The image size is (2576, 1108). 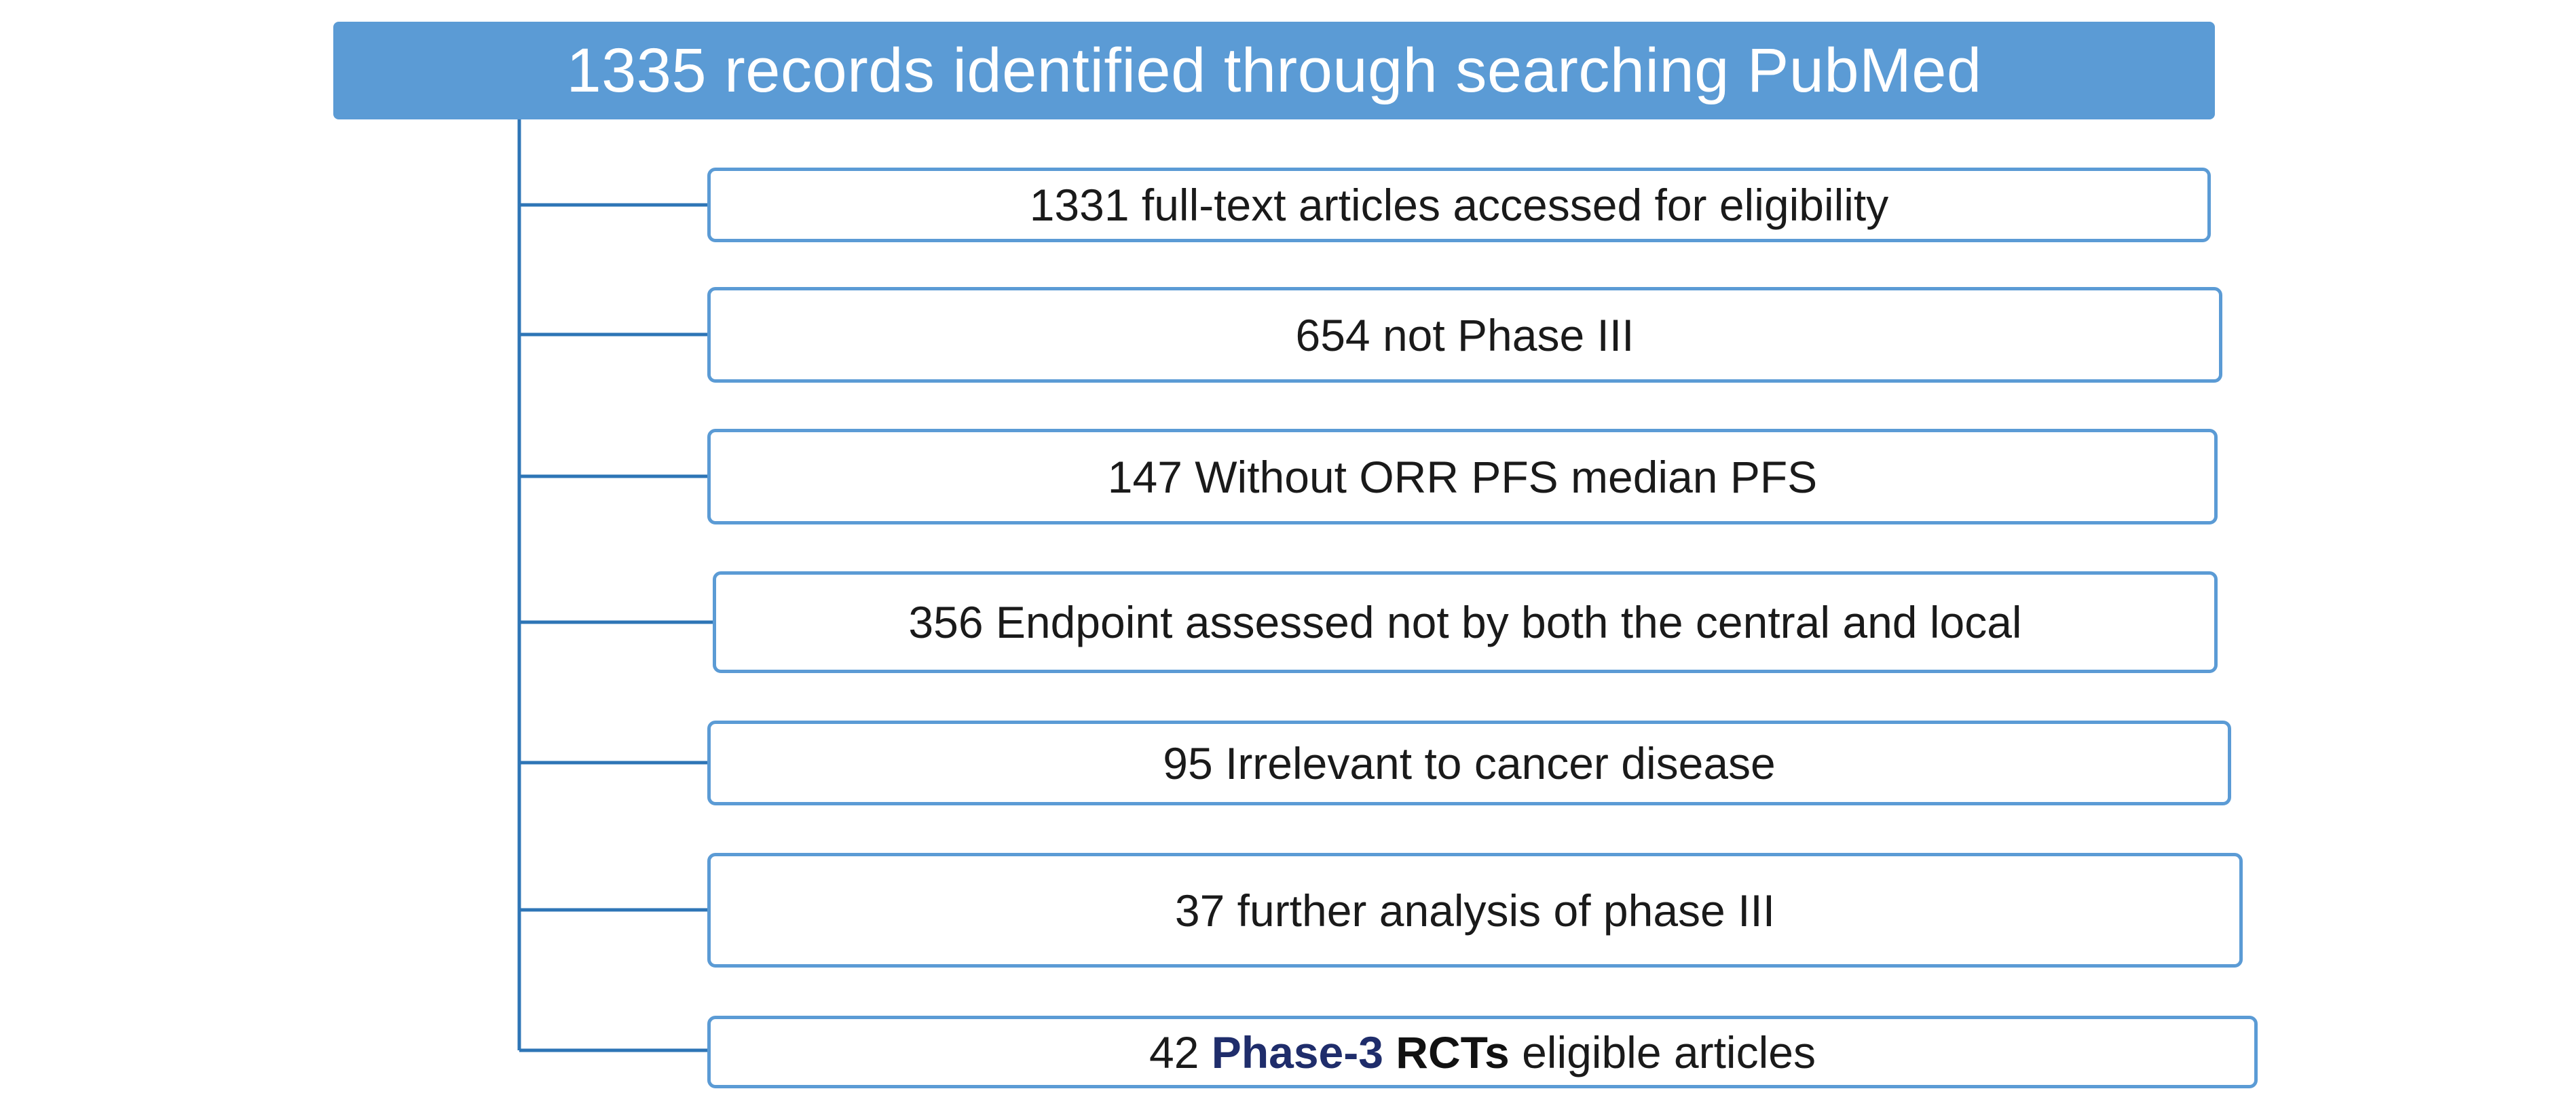 I want to click on flow-box-6: 37 further analysis of phase III, so click(x=1475, y=911).